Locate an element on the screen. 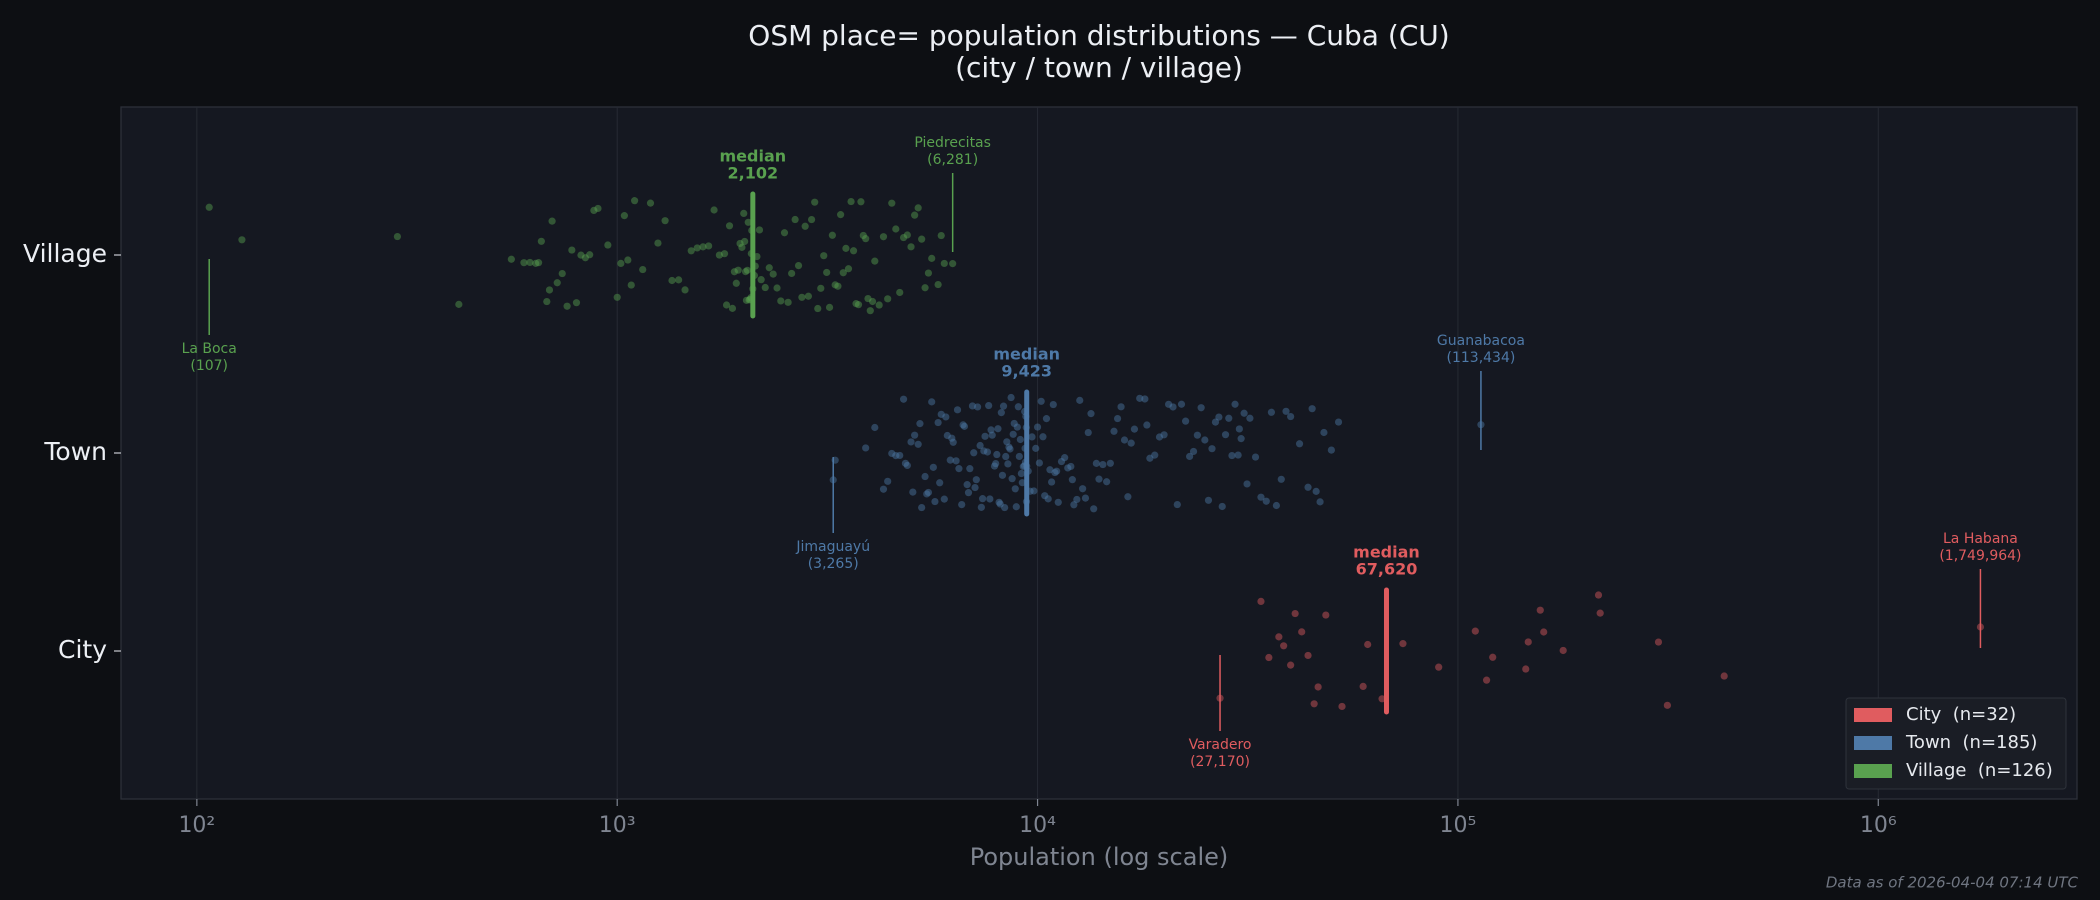  y-tick-label: Village is located at coordinates (65, 253).